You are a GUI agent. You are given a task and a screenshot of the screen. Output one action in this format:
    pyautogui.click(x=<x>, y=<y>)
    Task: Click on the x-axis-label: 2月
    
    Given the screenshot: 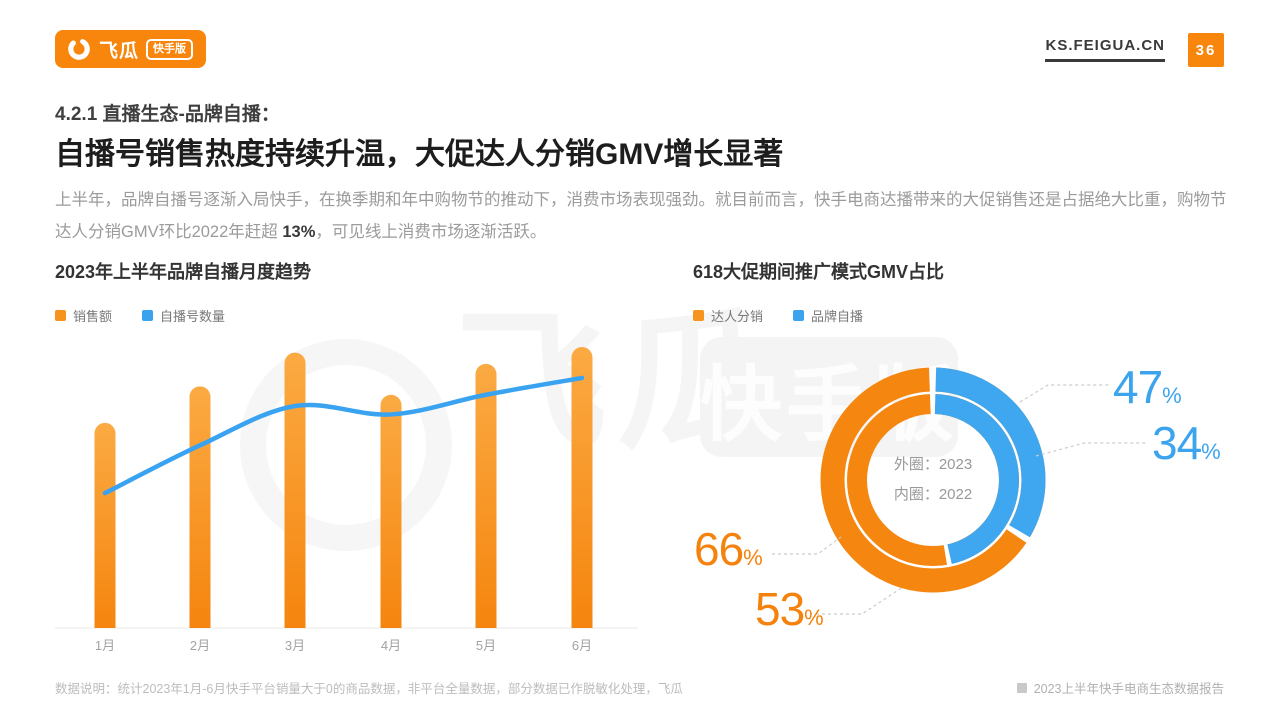 What is the action you would take?
    pyautogui.click(x=200, y=645)
    